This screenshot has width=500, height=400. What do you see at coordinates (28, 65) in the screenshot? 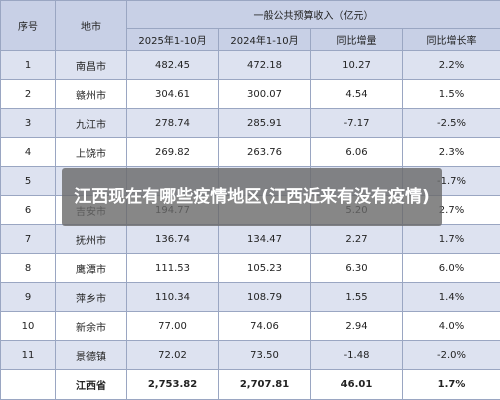
I see `cell-seq: 1` at bounding box center [28, 65].